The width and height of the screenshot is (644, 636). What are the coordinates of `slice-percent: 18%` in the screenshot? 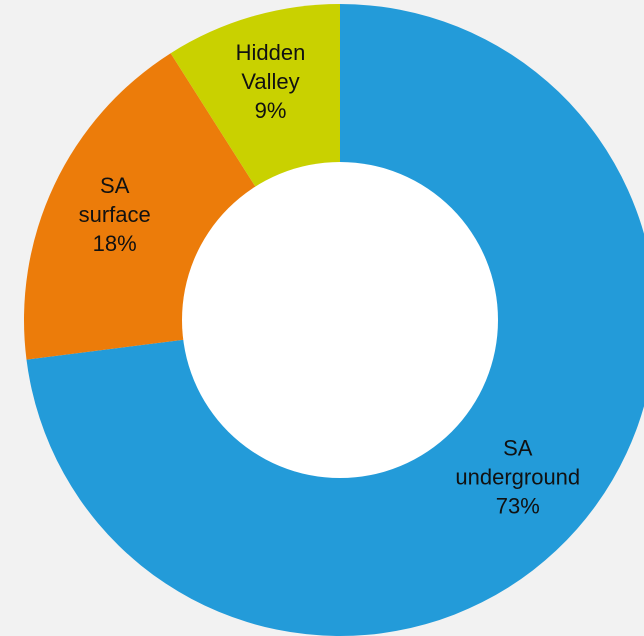 It's located at (115, 243).